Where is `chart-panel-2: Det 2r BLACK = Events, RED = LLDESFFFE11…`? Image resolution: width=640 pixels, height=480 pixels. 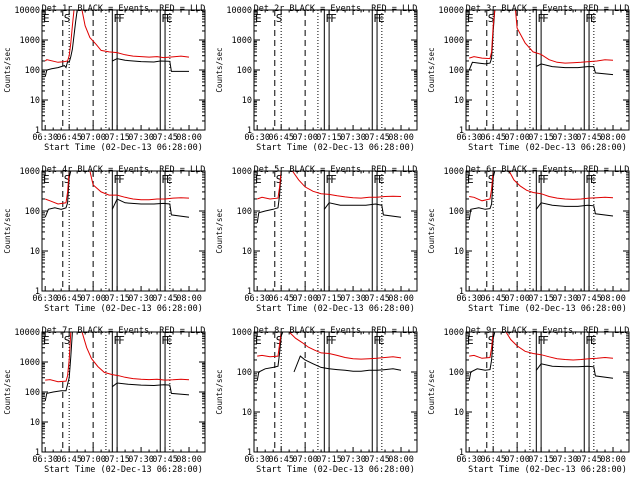 chart-panel-2: Det 2r BLACK = Events, RED = LLDESFFFE11… is located at coordinates (316, 78).